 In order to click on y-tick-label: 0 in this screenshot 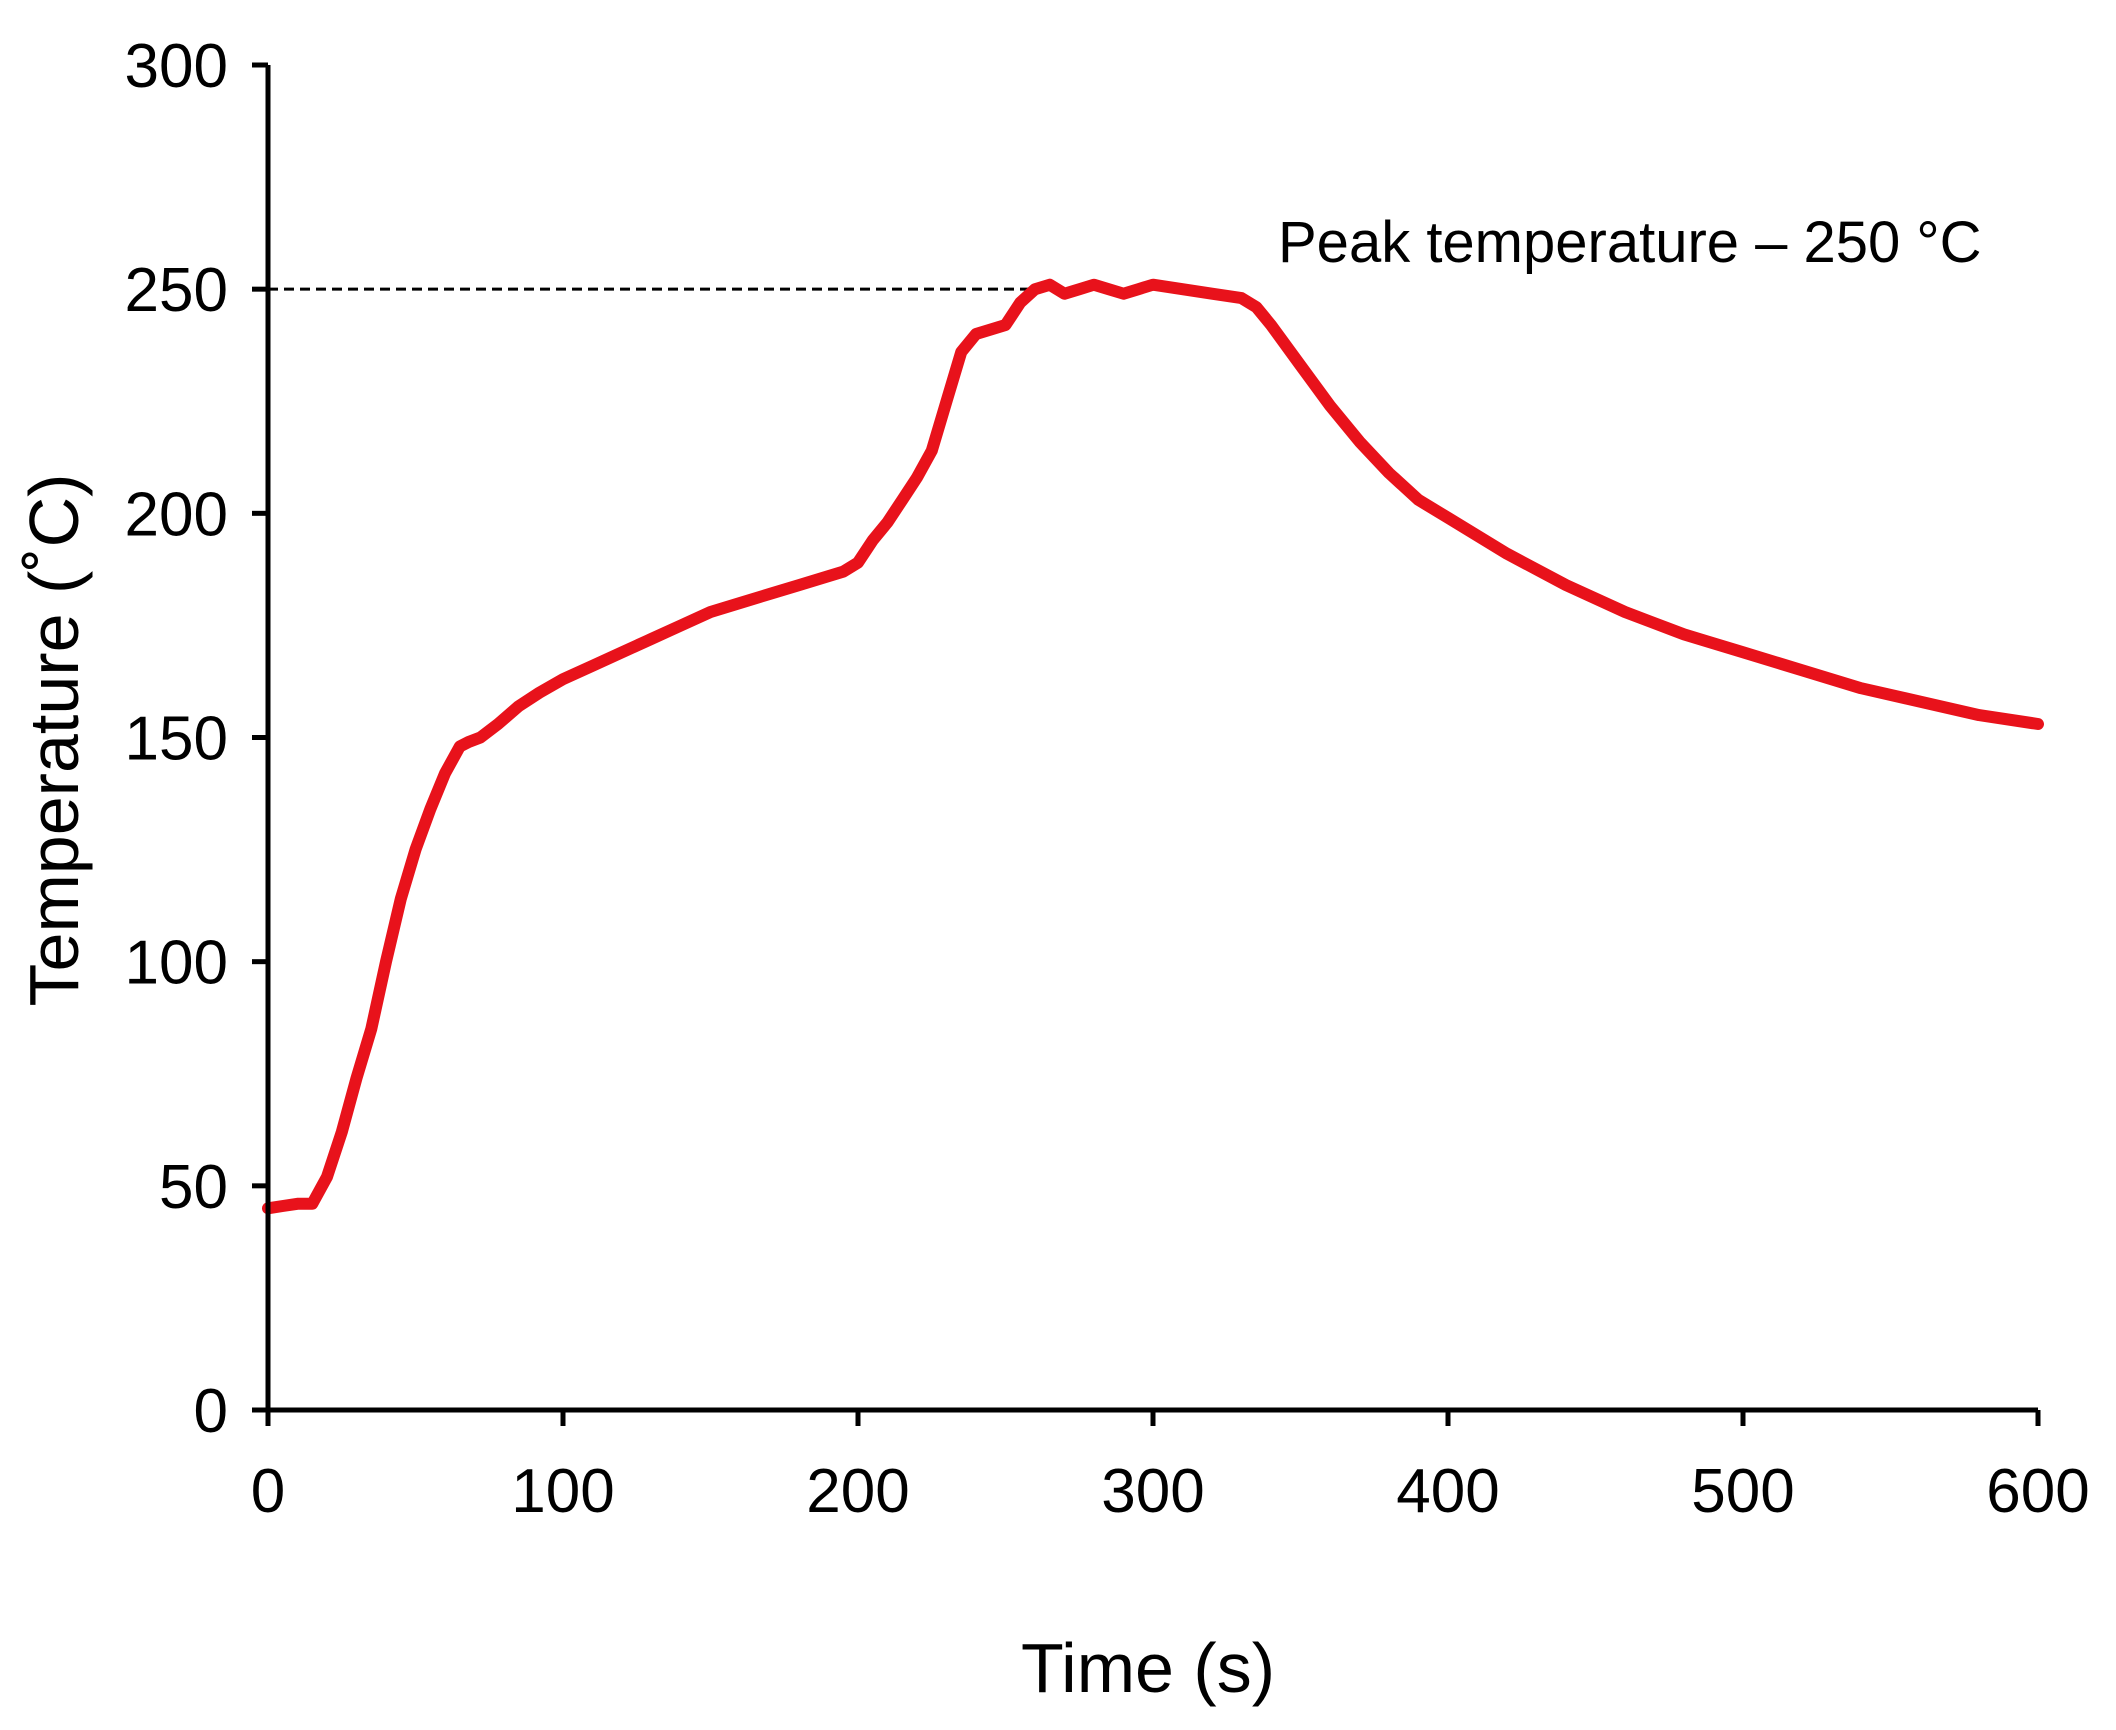, I will do `click(211, 1411)`.